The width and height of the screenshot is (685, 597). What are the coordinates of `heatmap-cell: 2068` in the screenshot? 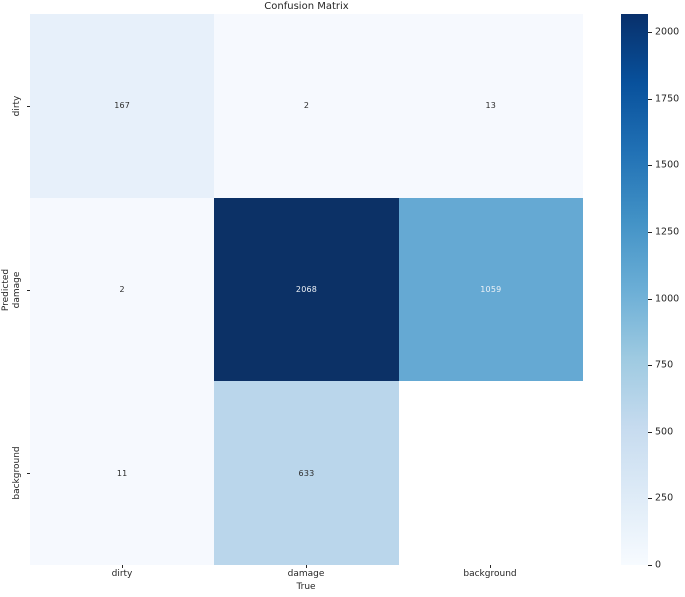 It's located at (306, 289).